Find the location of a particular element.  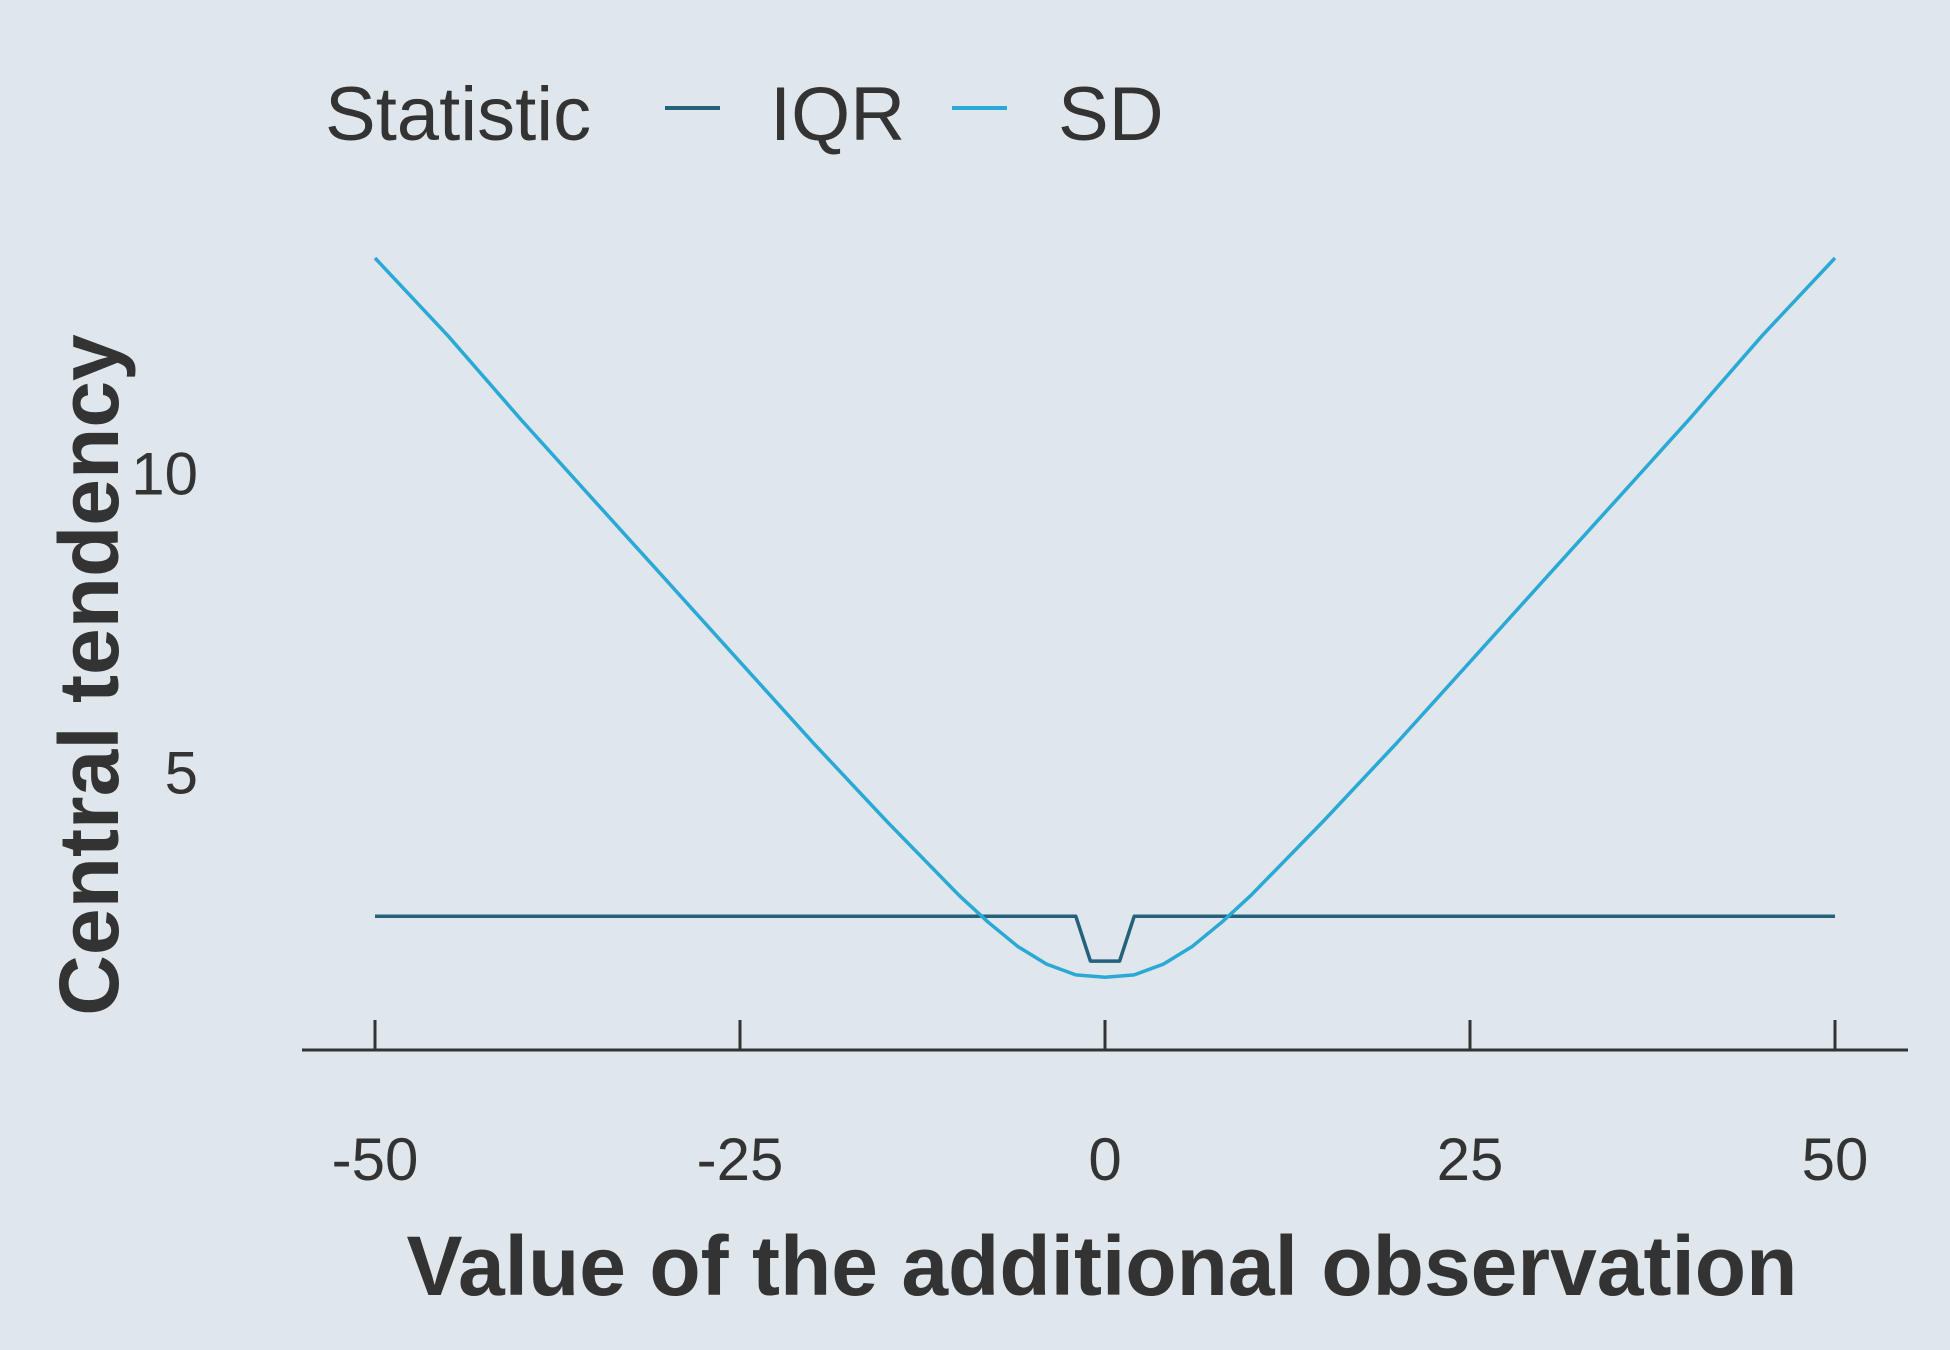

x-axis-title: Value of the additional observation is located at coordinates (1102, 1266).